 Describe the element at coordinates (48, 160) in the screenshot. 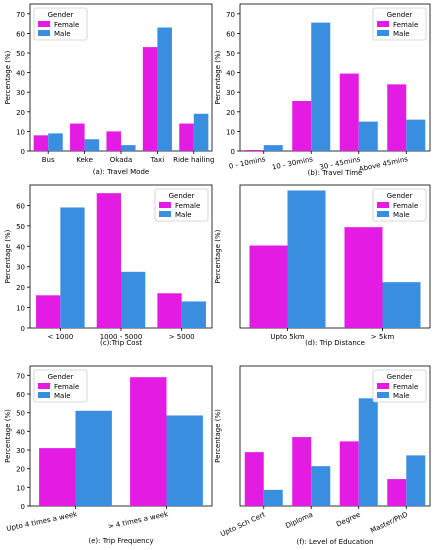

I see `x-tick-label: Bus` at that location.